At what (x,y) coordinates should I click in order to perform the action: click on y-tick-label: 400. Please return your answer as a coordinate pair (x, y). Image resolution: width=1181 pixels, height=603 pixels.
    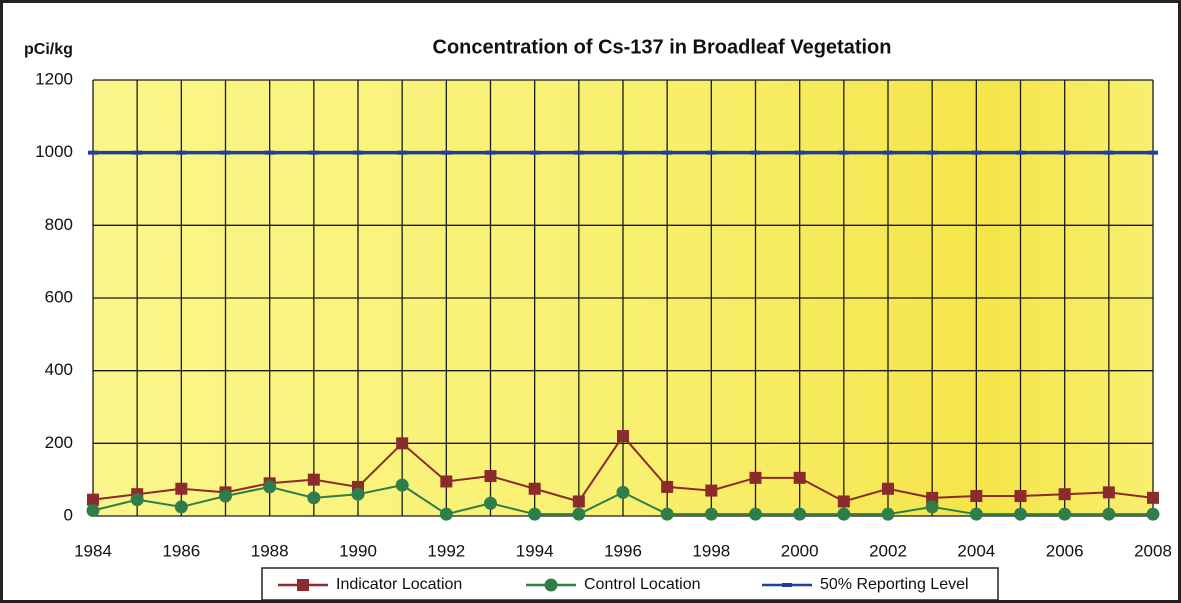
    Looking at the image, I should click on (59, 369).